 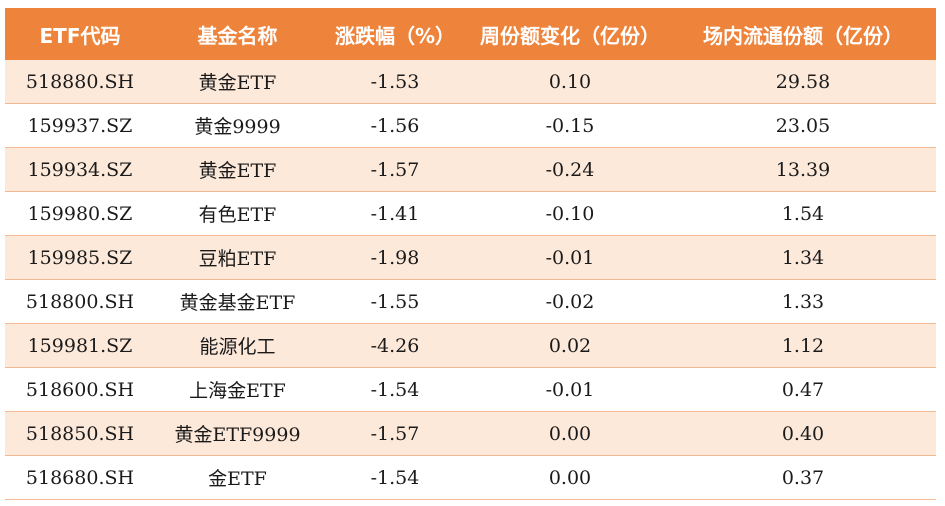 What do you see at coordinates (803, 169) in the screenshot?
I see `cell-outstanding-shares: 13.39` at bounding box center [803, 169].